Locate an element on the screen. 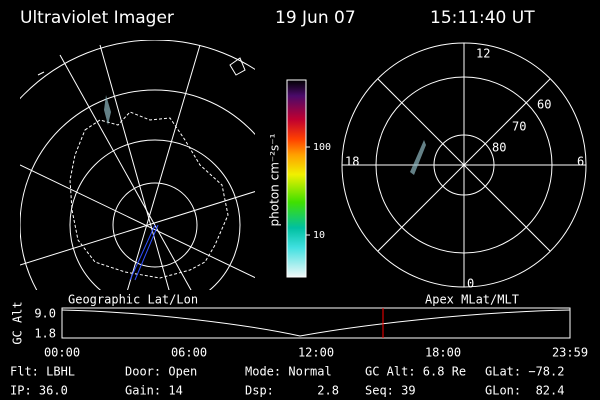 The width and height of the screenshot is (600, 400). info-field: Gain: 14 is located at coordinates (154, 391).